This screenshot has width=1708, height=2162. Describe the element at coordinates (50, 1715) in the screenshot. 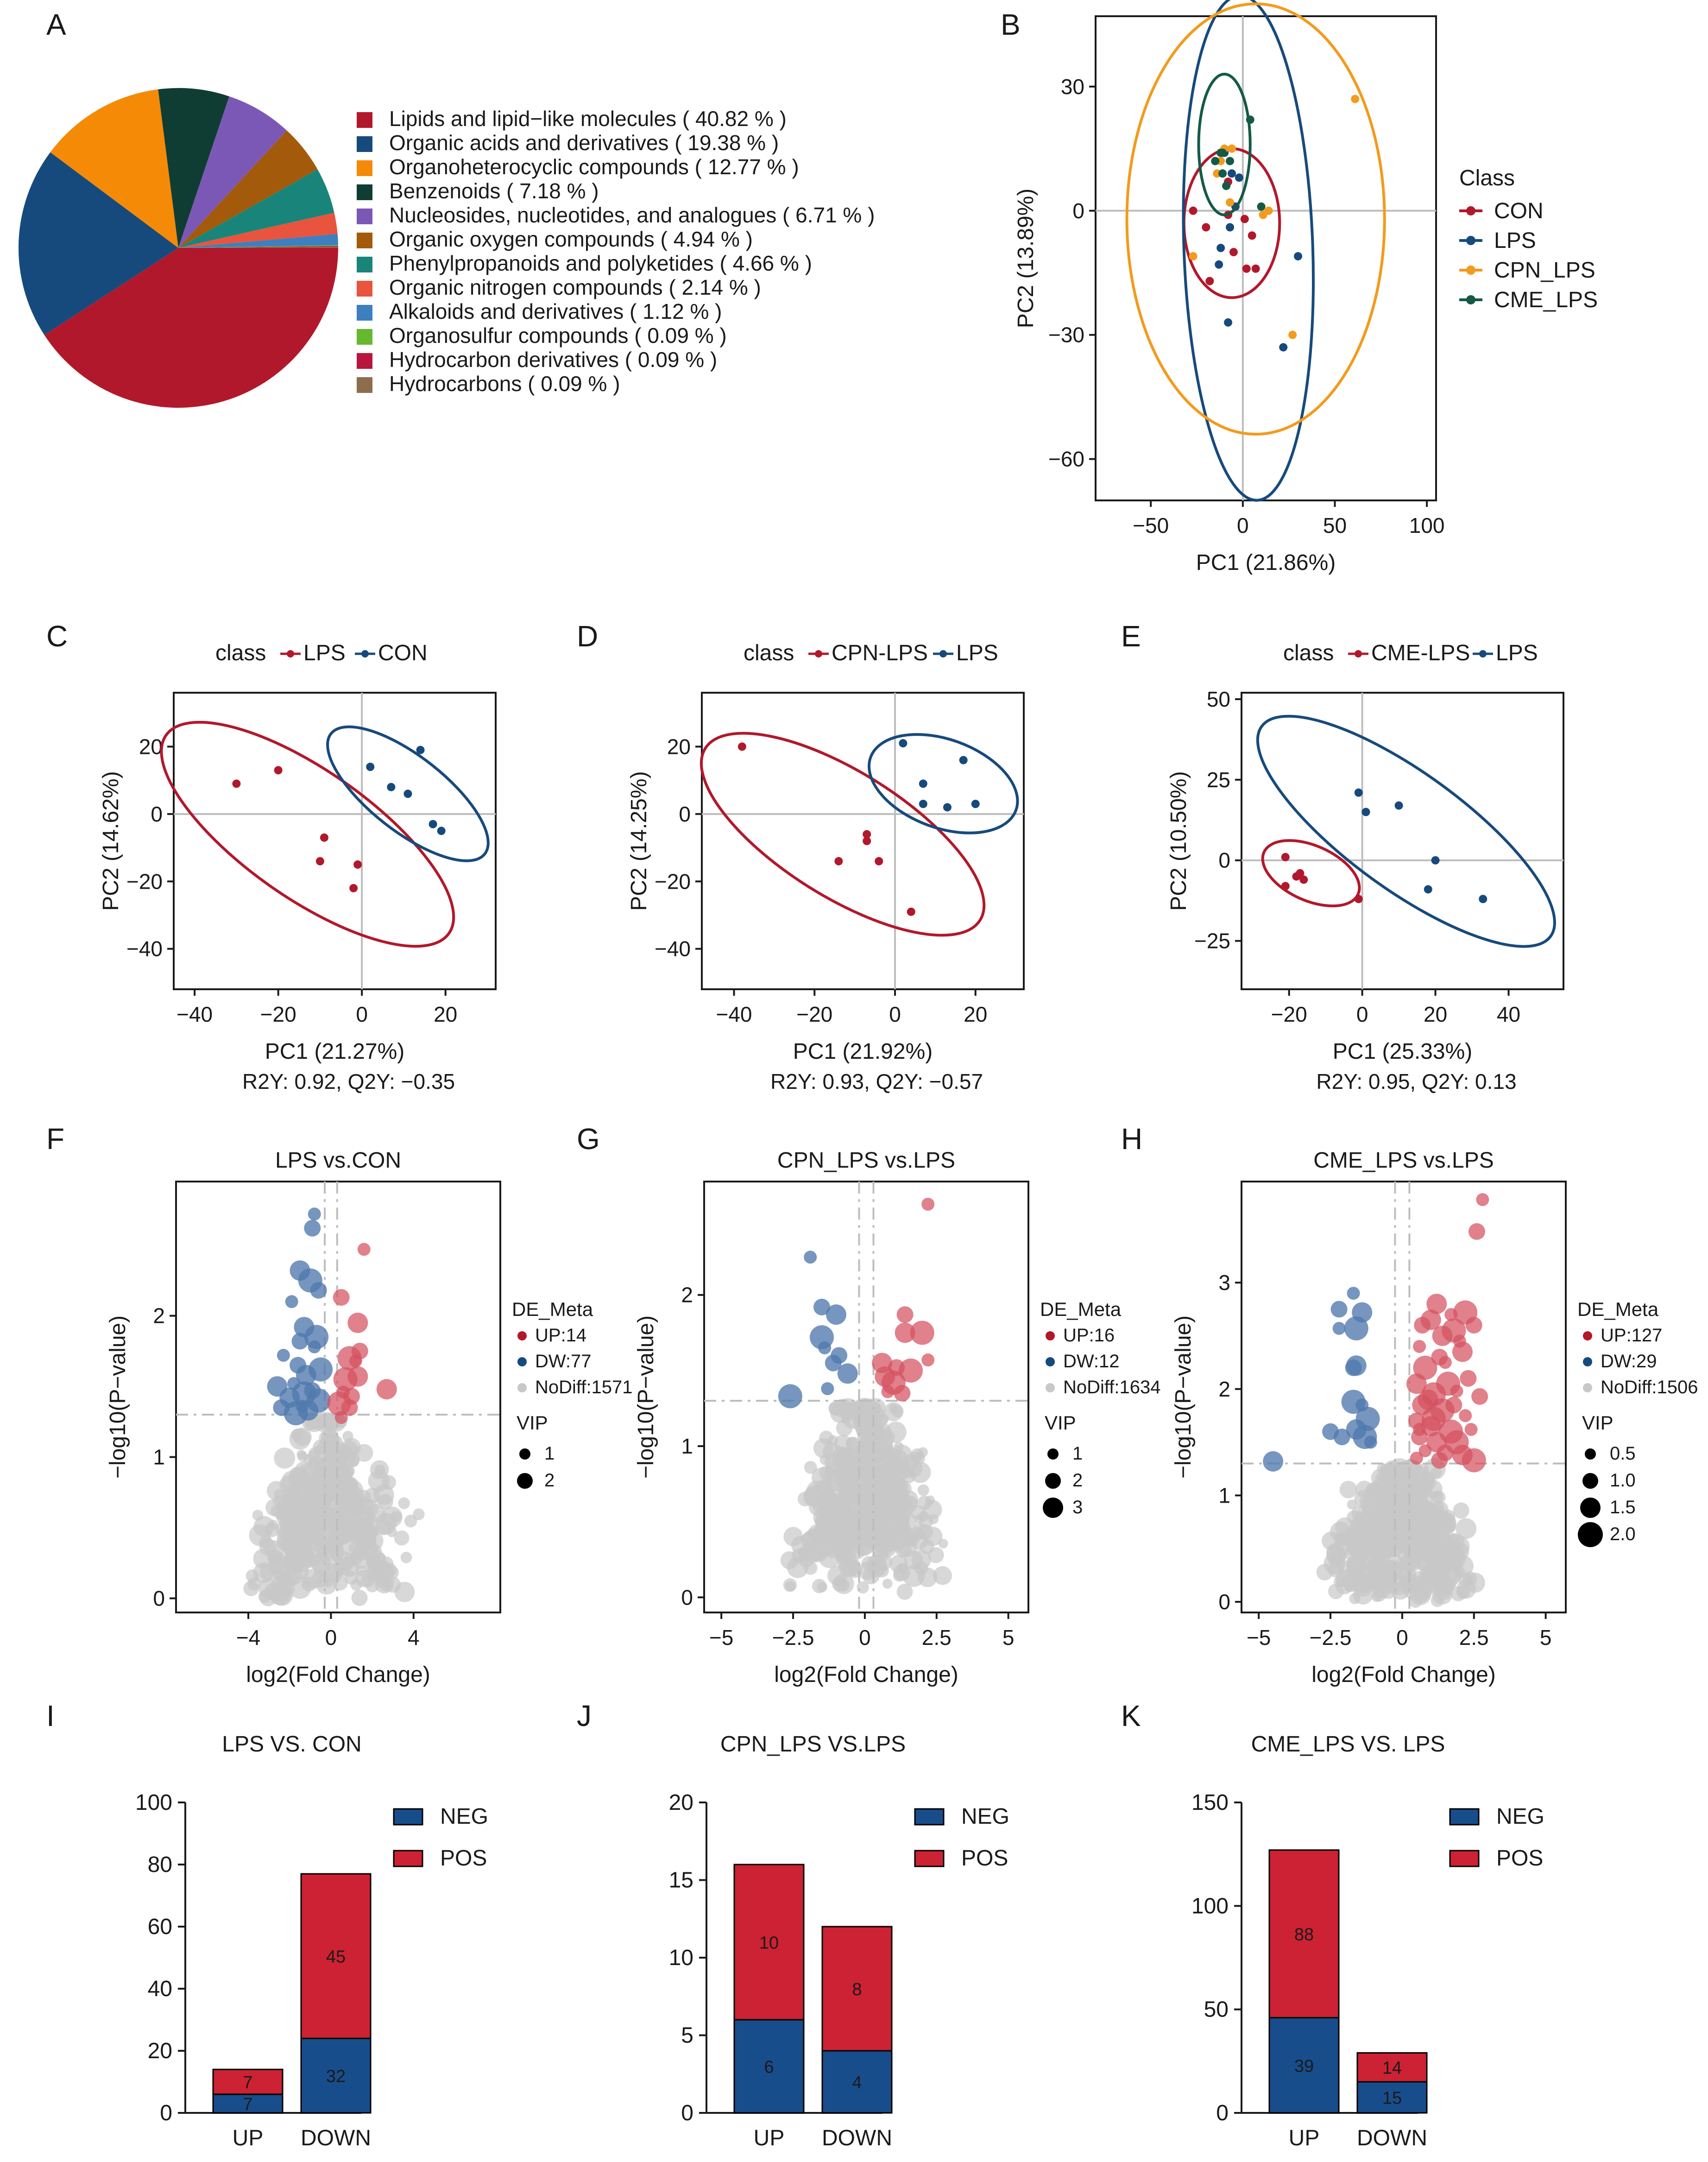

I see `panel-label-i: I` at that location.